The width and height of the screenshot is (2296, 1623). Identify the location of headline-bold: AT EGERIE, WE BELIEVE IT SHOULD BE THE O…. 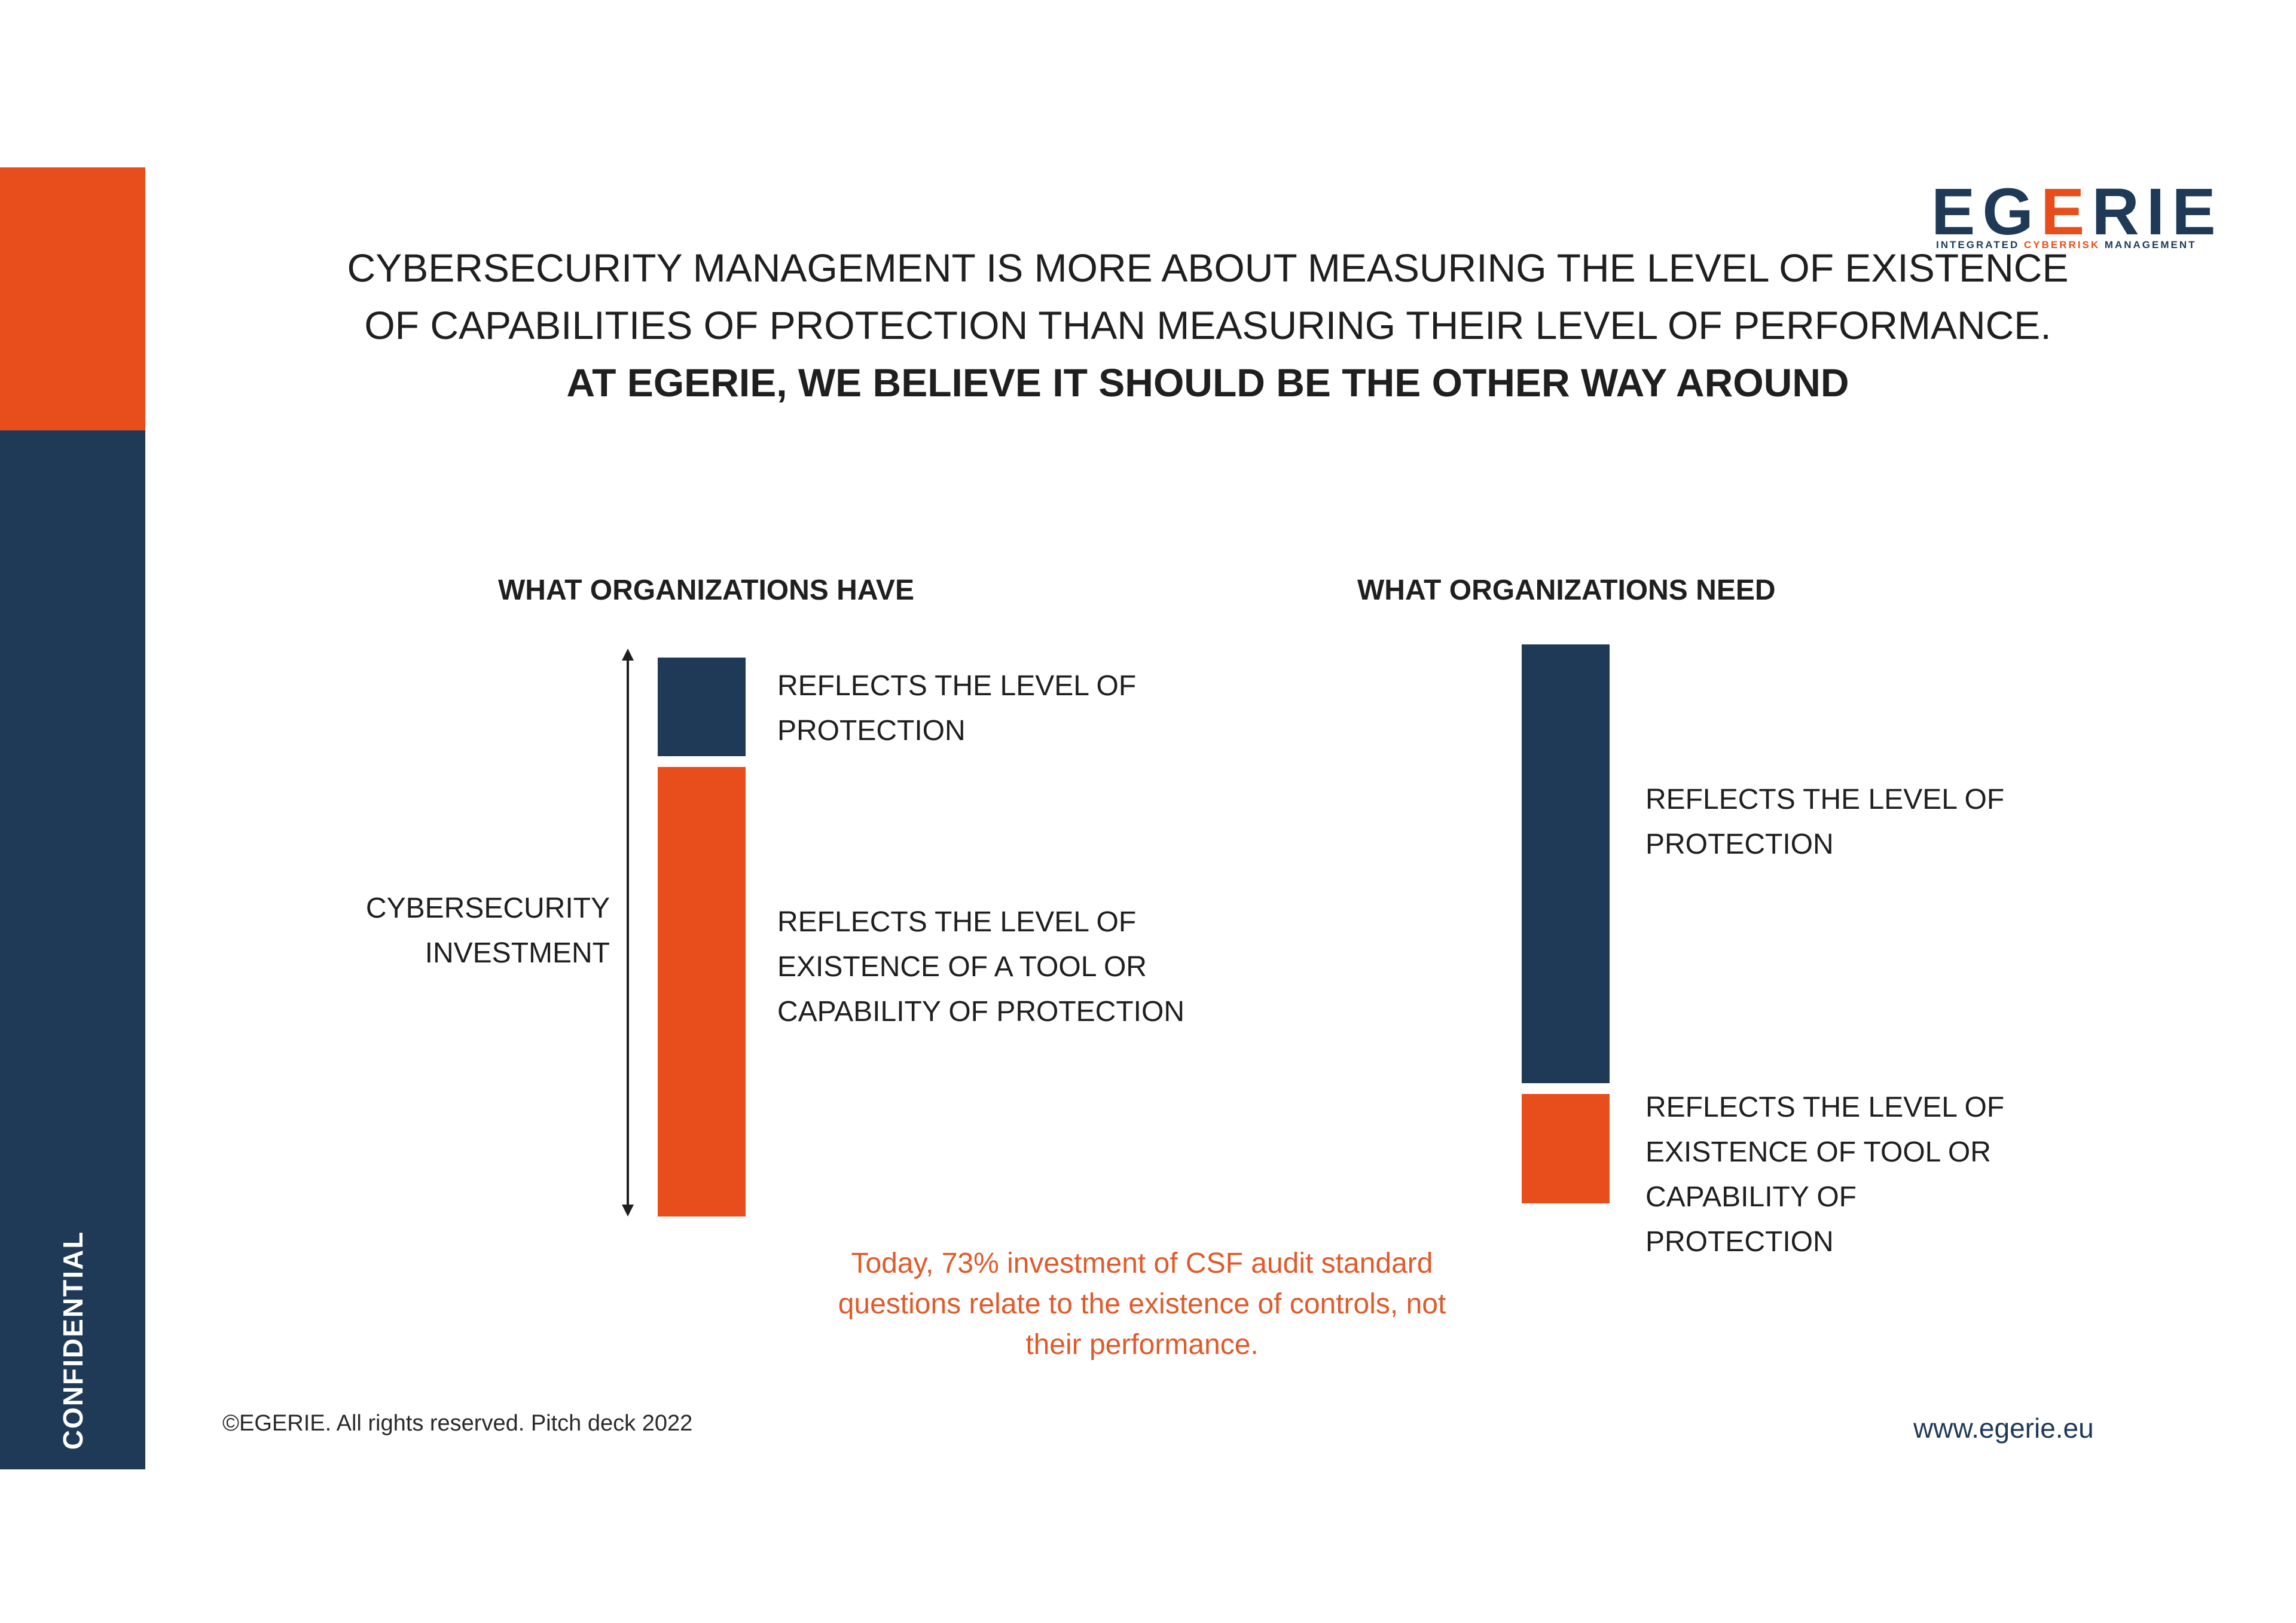
(1207, 383).